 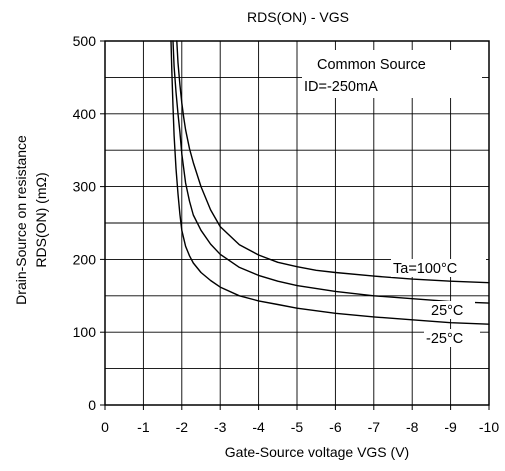 I want to click on y-axis-label-line2: RDS(ON) (mΩ), so click(x=41, y=219).